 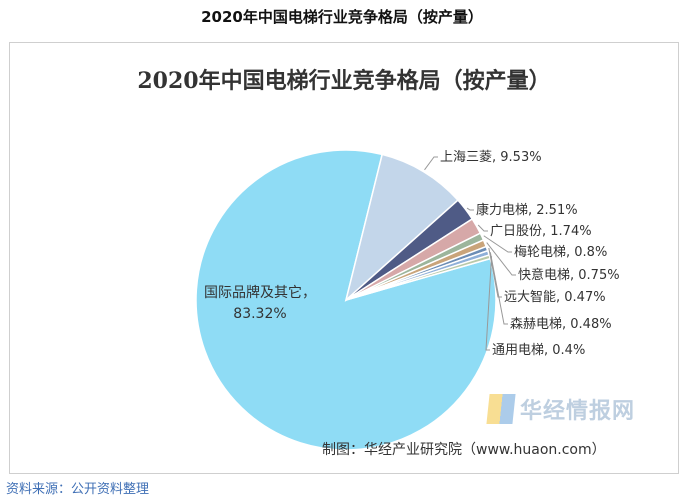 I want to click on watermark-text: 华经情报网, so click(x=578, y=411).